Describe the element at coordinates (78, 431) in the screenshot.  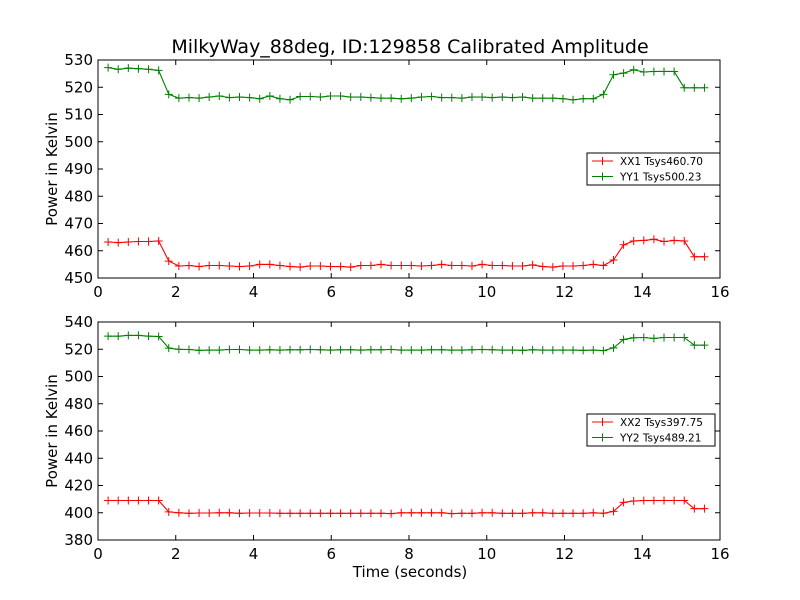
I see `y-tick-label: 460` at that location.